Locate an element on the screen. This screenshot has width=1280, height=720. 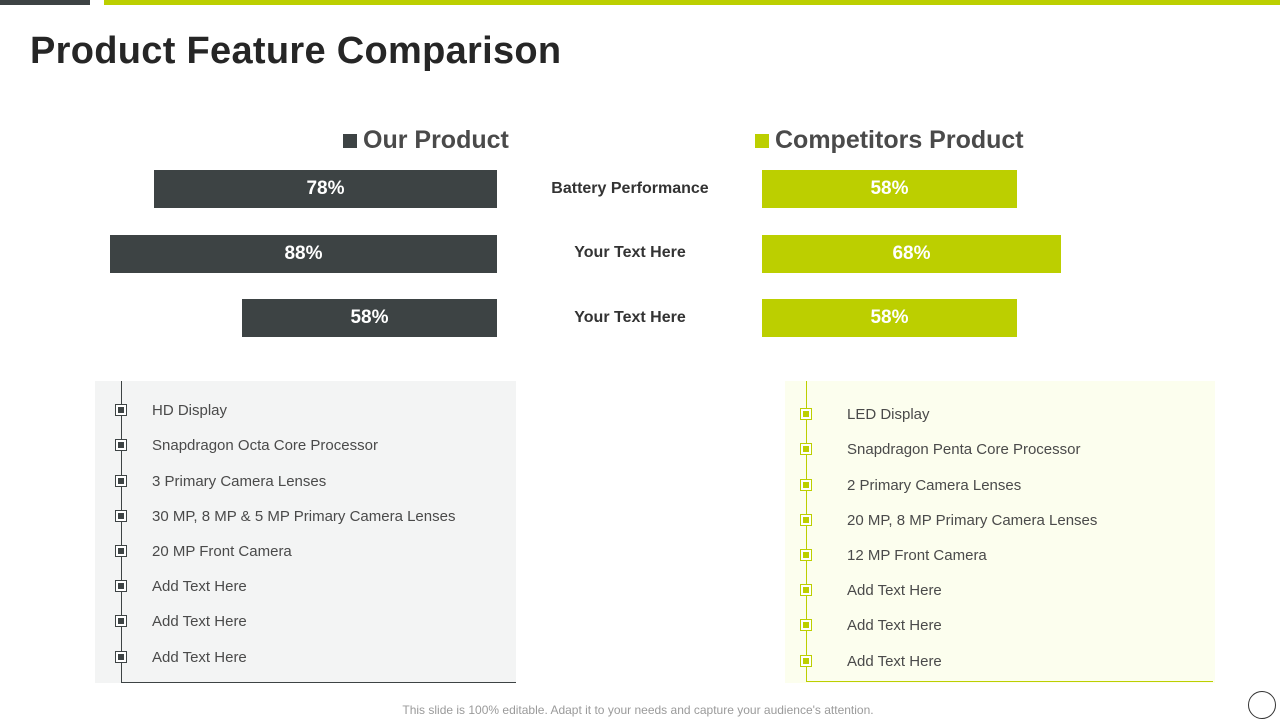
our-feature-item: 30 MP, 8 MP & 5 MP Primary Camera Lenses is located at coordinates (285, 516).